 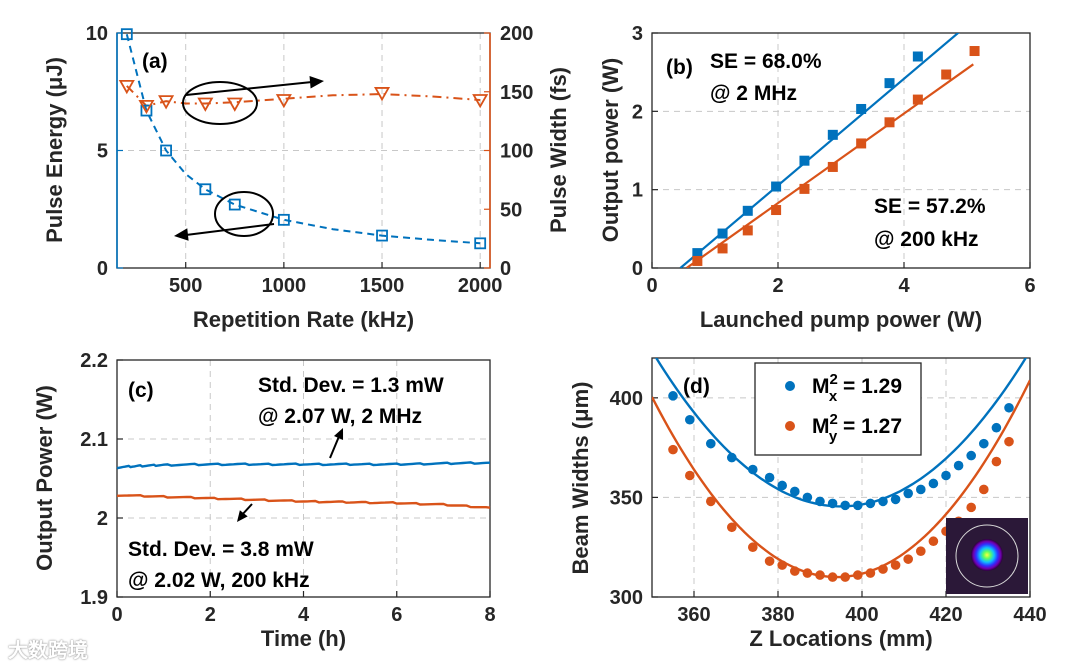 What do you see at coordinates (304, 615) in the screenshot?
I see `x-tick-label: 4` at bounding box center [304, 615].